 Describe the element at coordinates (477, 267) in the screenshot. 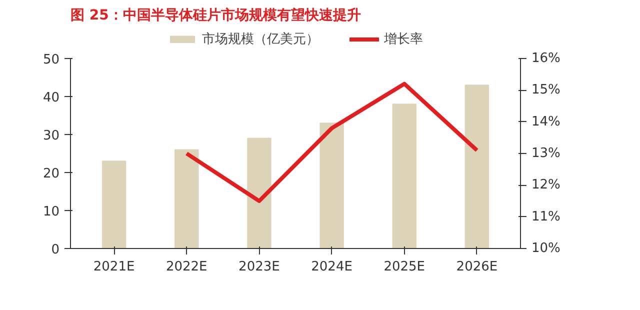

I see `x-tick-label: 2026E` at that location.